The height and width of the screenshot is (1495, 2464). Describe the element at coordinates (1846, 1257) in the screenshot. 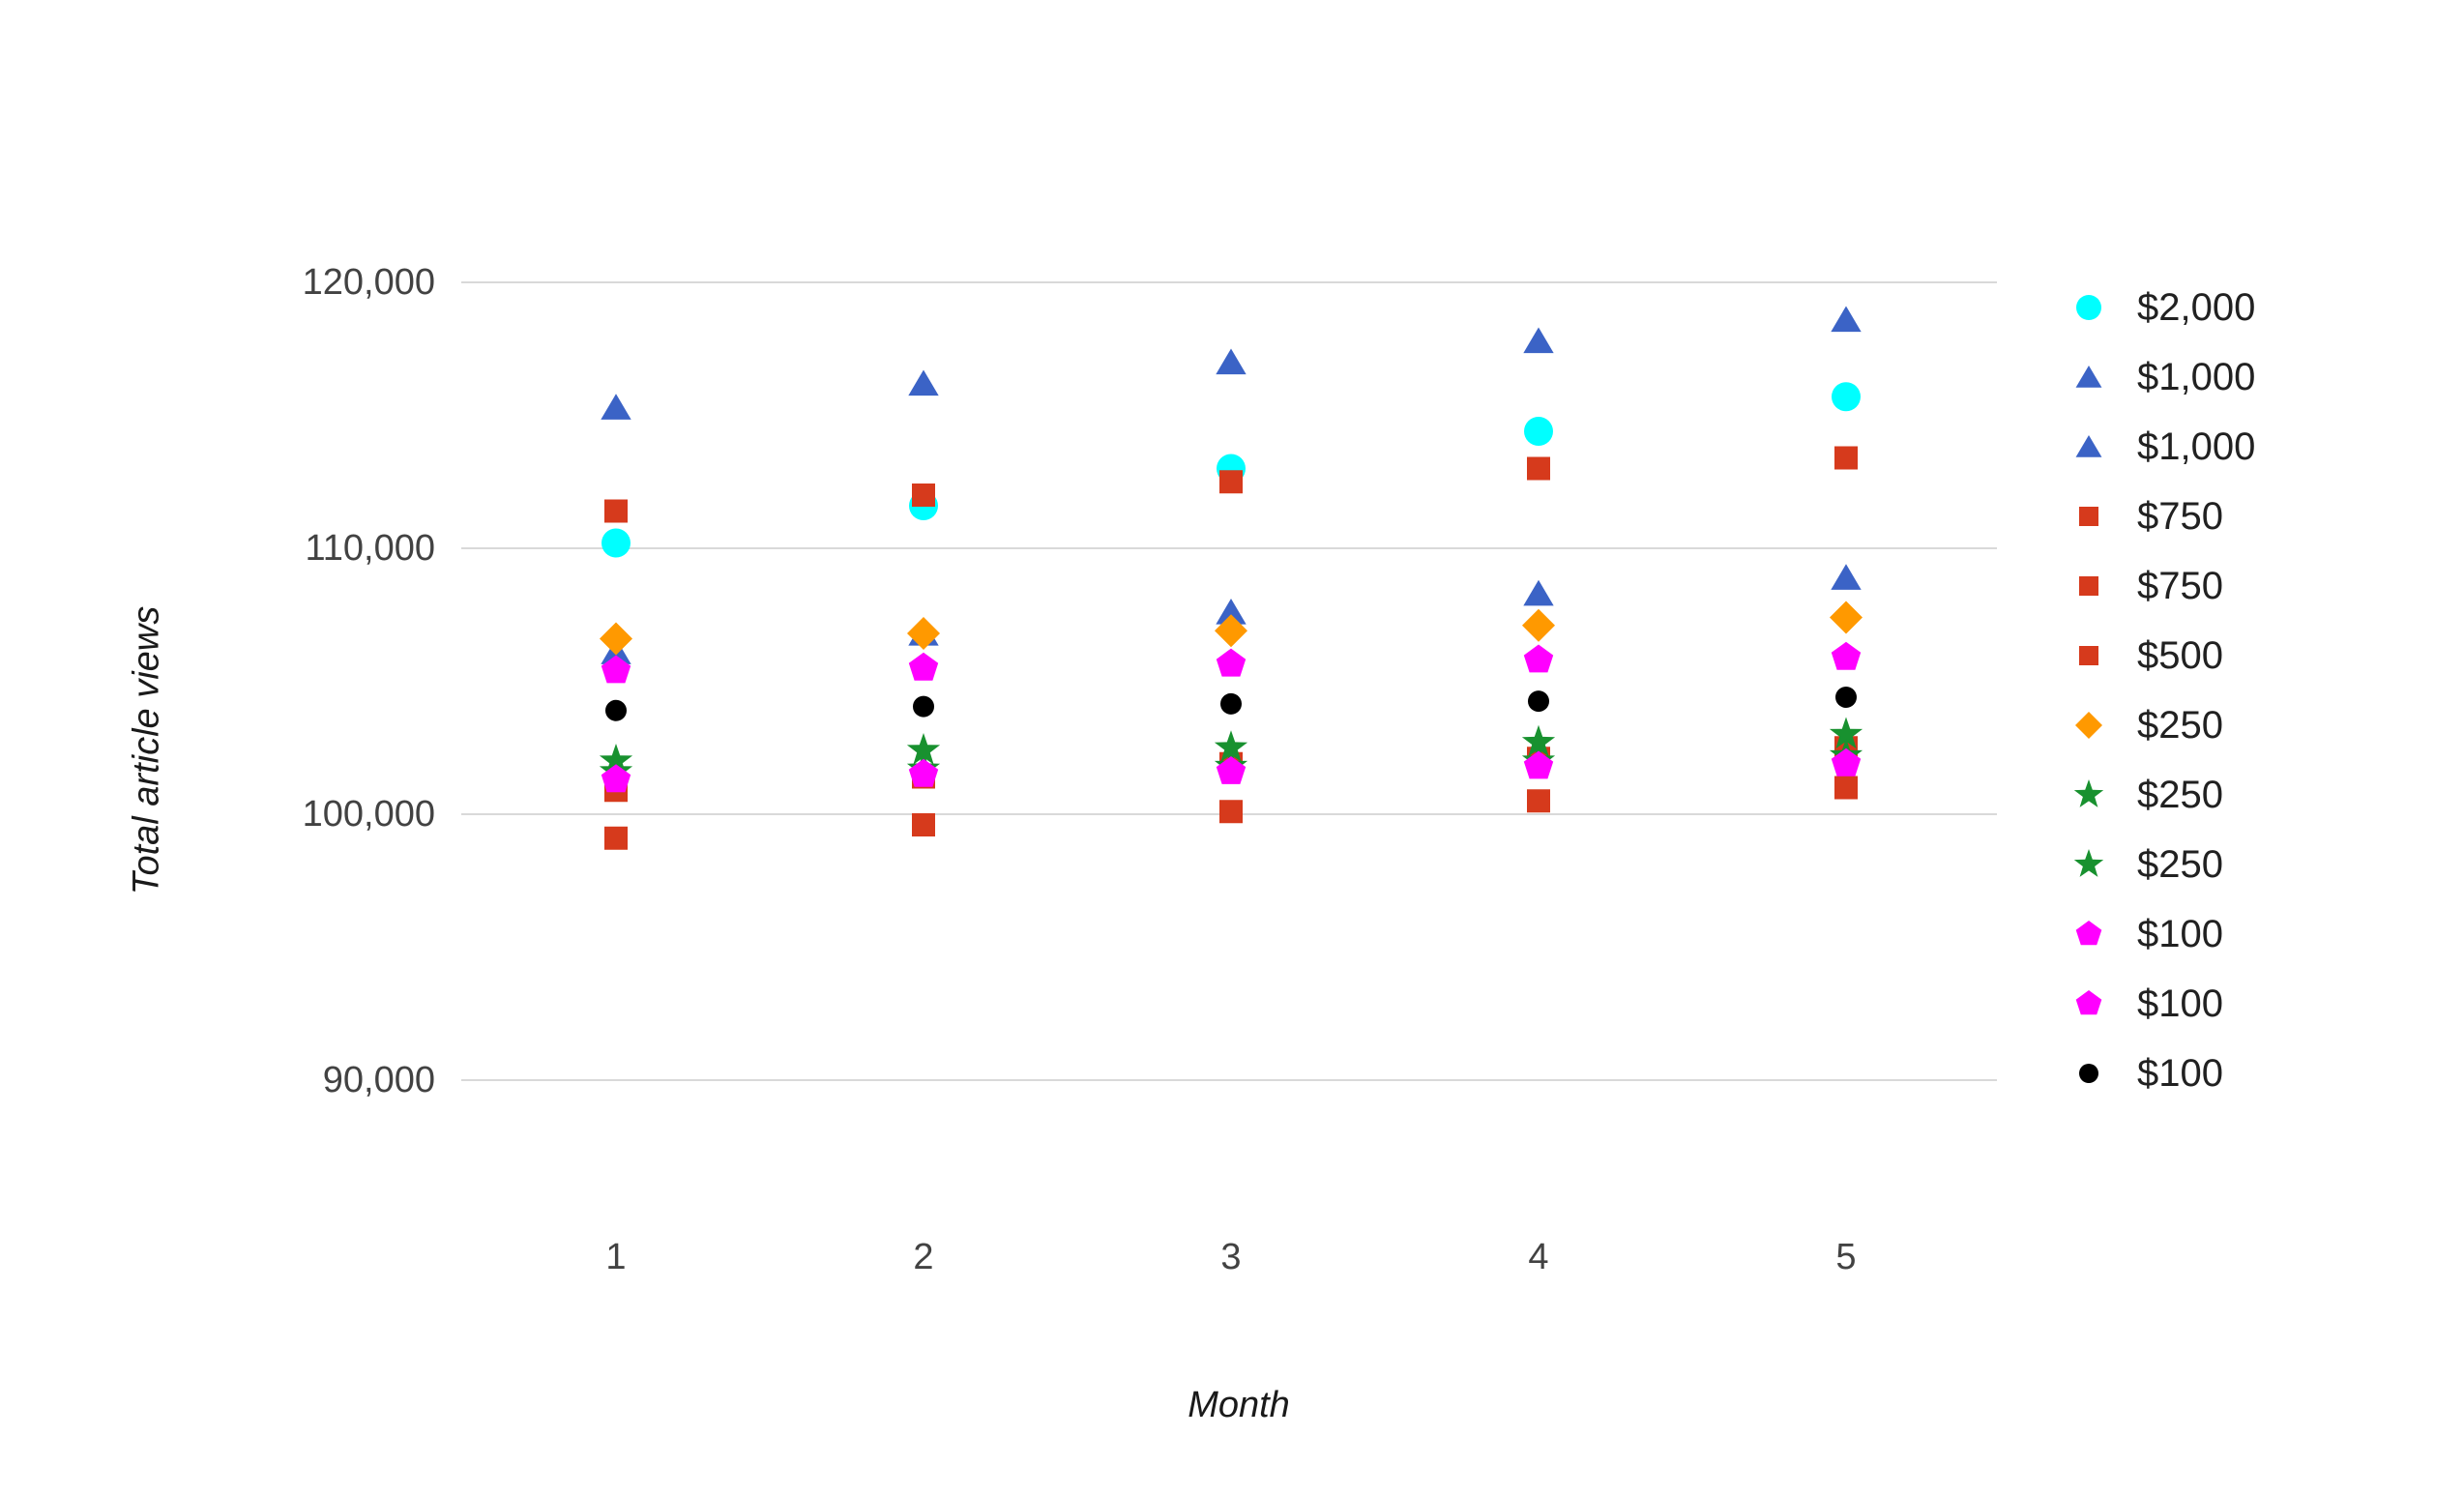

I see `x-tick-label: 5` at that location.